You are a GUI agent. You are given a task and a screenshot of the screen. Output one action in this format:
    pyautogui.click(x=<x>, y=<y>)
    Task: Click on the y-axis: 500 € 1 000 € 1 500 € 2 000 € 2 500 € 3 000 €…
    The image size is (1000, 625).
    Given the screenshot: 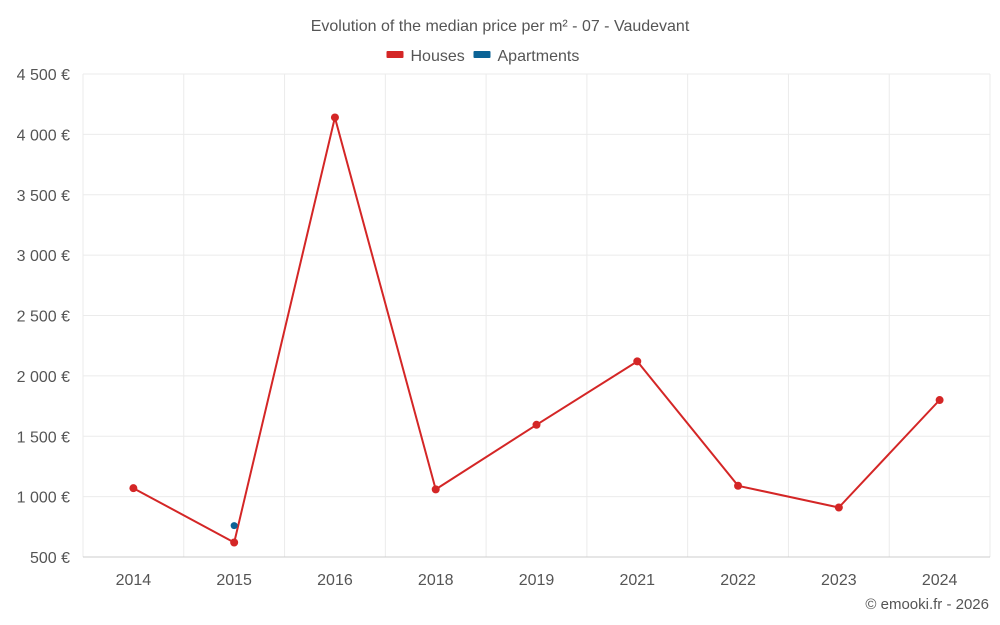 What is the action you would take?
    pyautogui.click(x=43, y=317)
    